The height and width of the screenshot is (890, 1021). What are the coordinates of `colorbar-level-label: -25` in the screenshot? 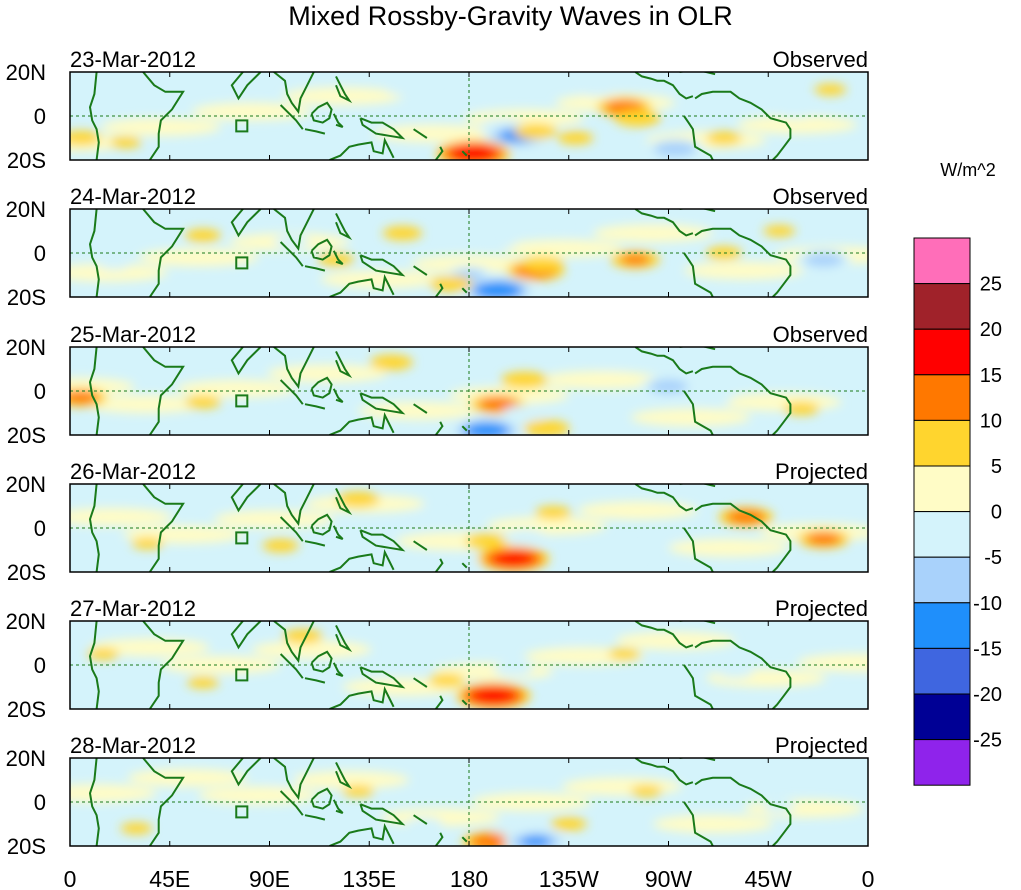 It's located at (987, 741).